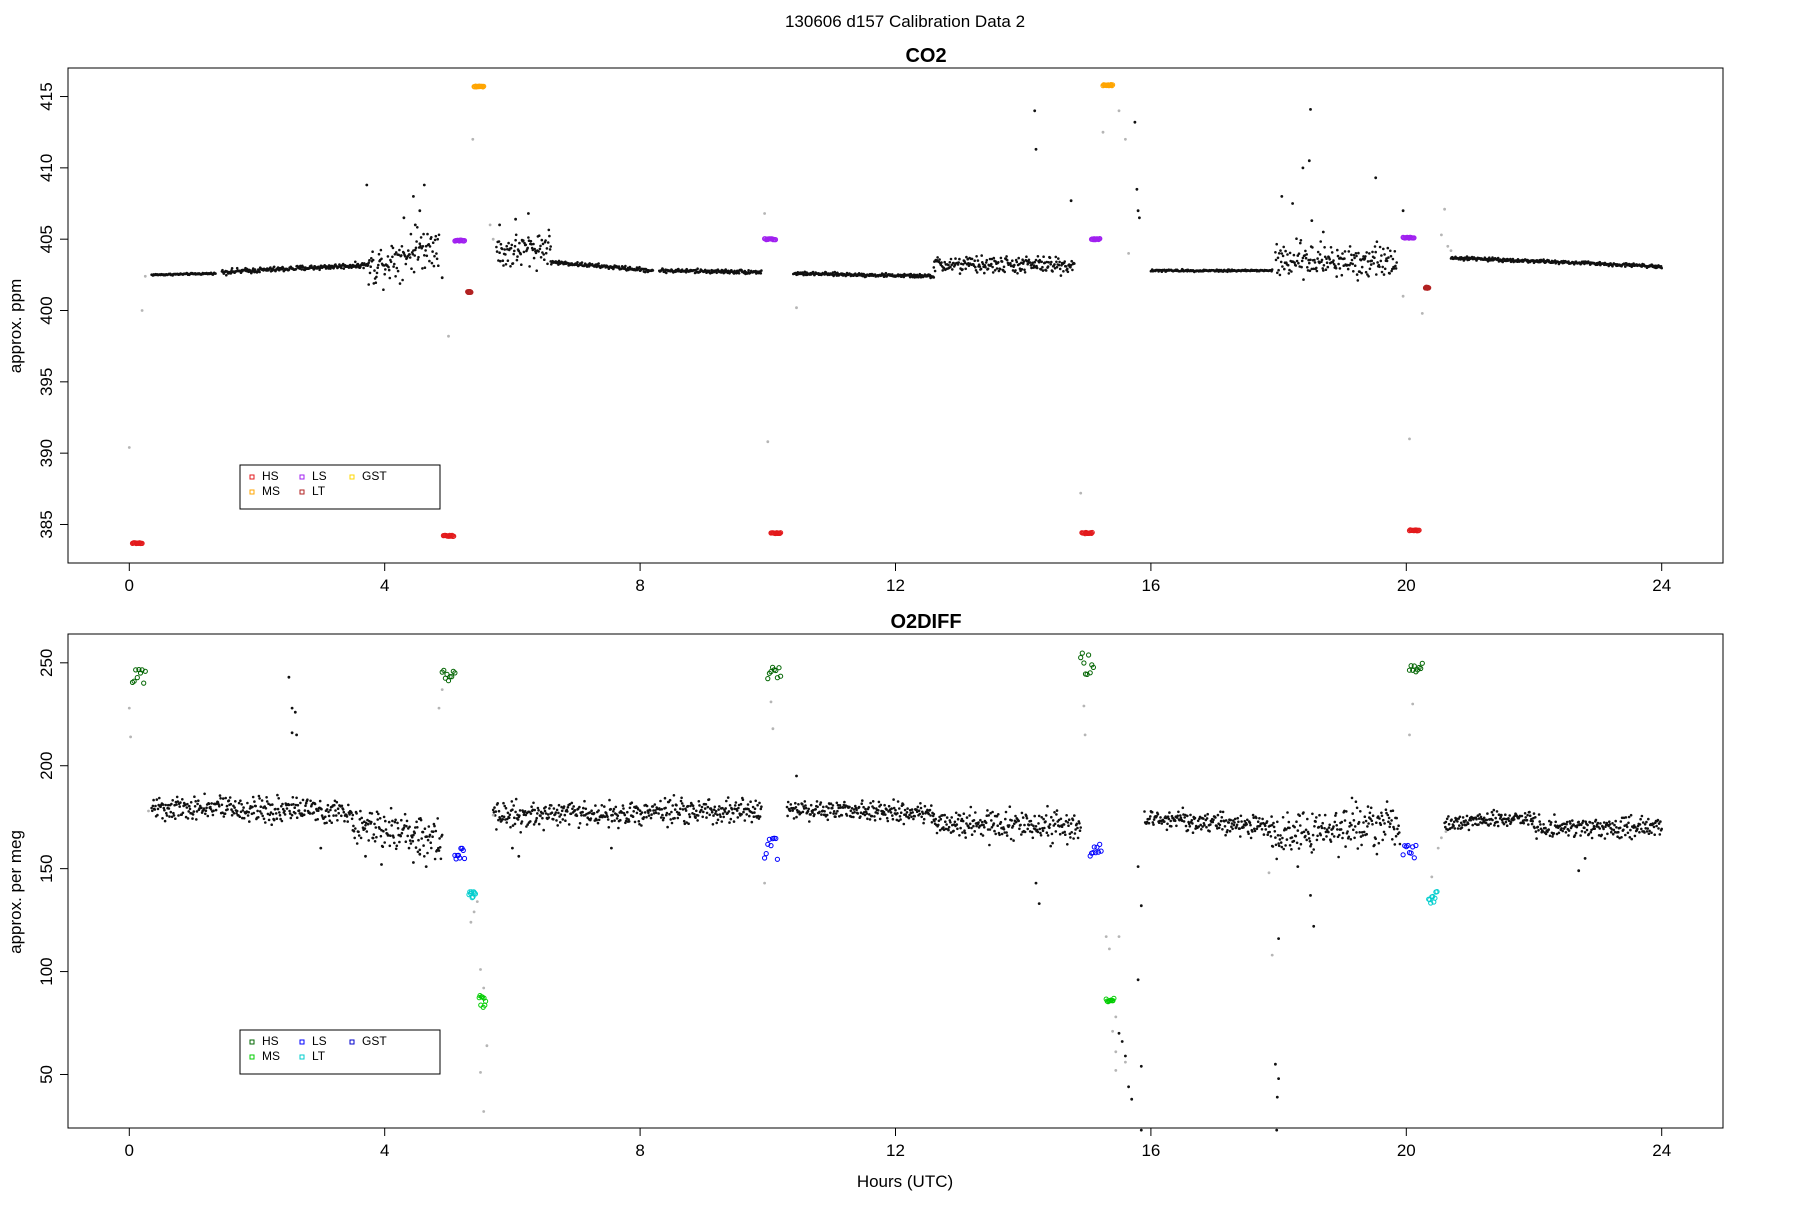 This screenshot has height=1205, width=1800. I want to click on o2diff-calibration-point-ls, so click(1090, 856).